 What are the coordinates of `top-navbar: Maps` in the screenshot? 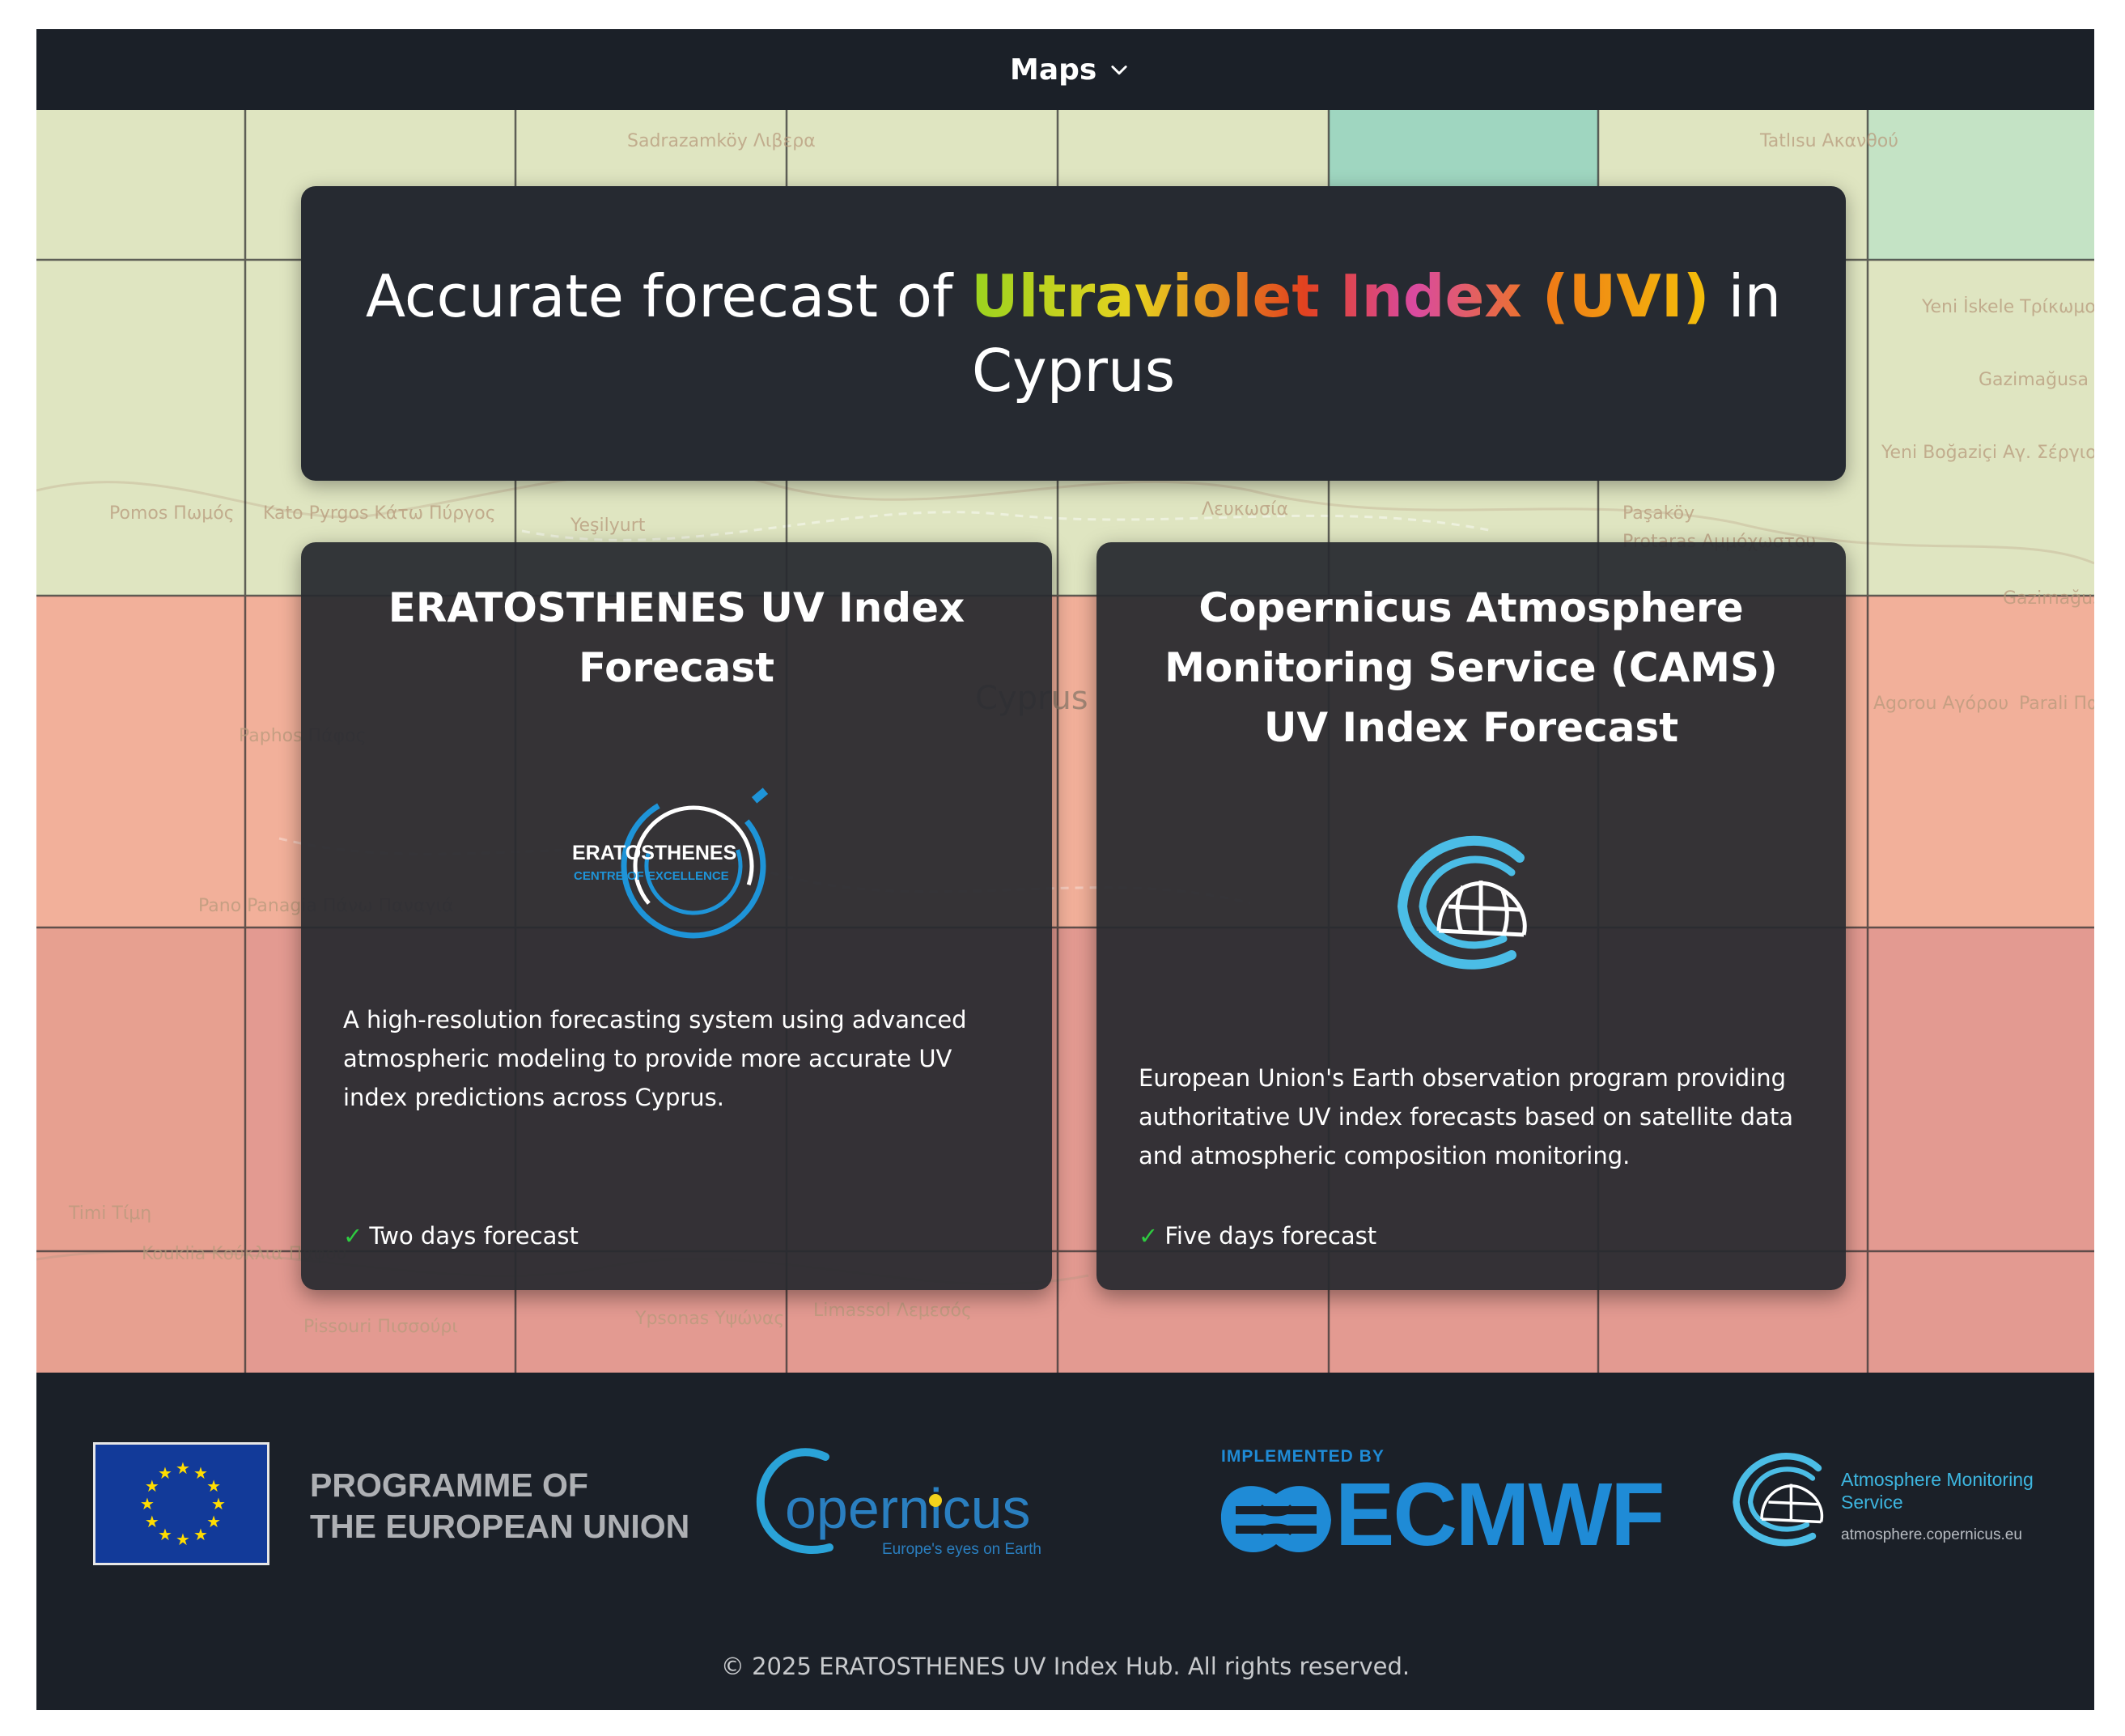 It's located at (1065, 69).